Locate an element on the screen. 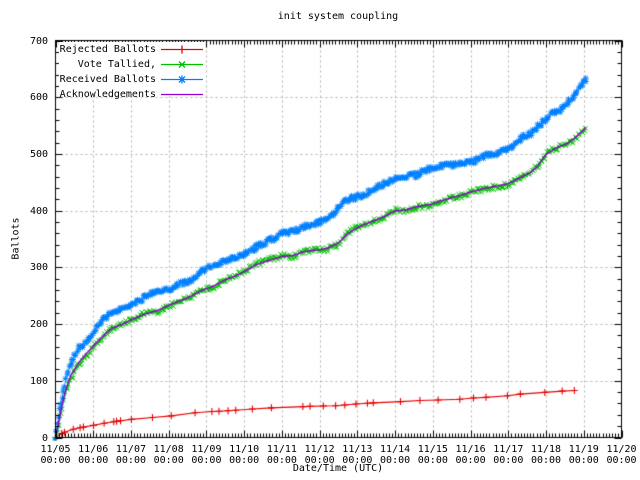  x-tick-label: 11/16 00:00 is located at coordinates (470, 455).